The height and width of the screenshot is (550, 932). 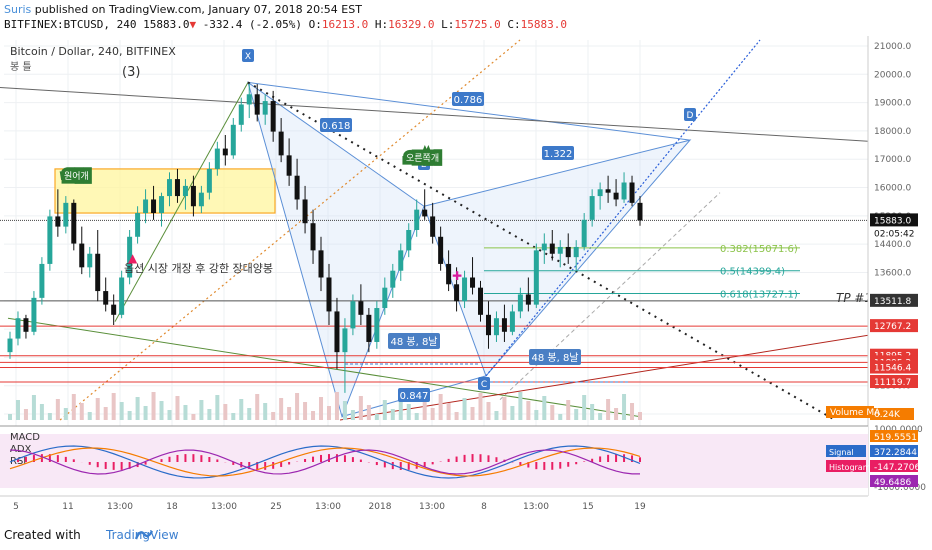 What do you see at coordinates (18, 9) in the screenshot?
I see `author-link: Suris` at bounding box center [18, 9].